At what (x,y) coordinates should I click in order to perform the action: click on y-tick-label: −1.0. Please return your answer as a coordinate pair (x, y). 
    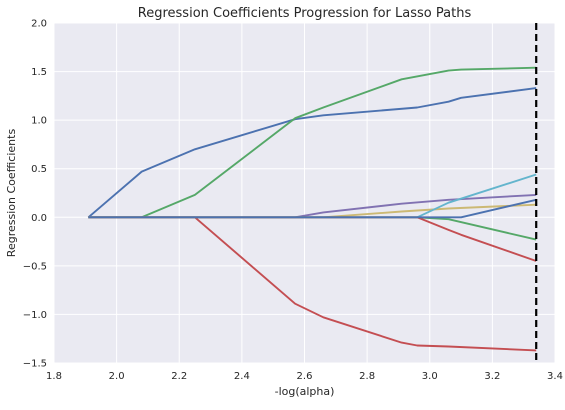
    Looking at the image, I should click on (35, 315).